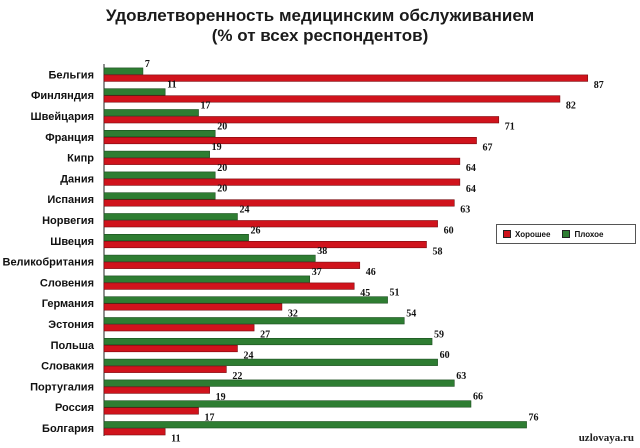 The width and height of the screenshot is (640, 448). I want to click on legend: Хорошее Плохое, so click(566, 234).